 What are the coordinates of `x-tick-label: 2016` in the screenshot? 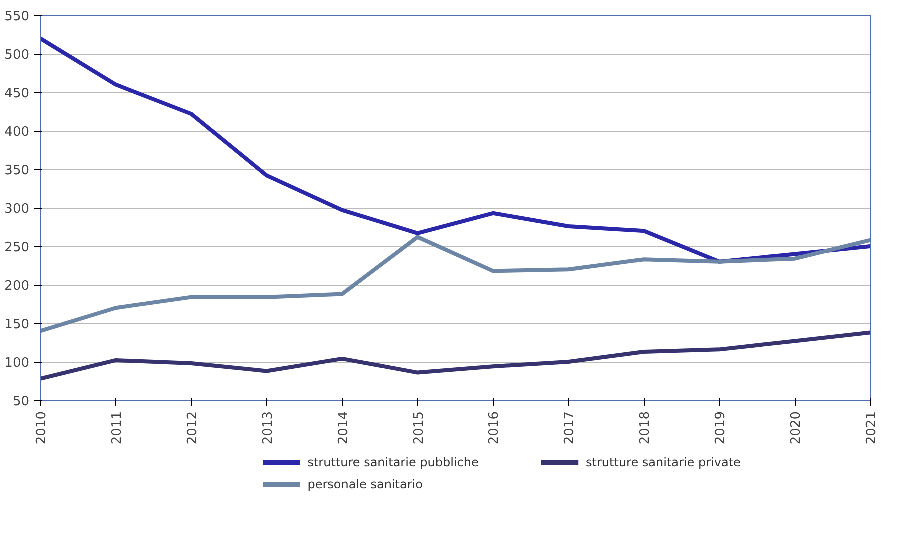 It's located at (494, 428).